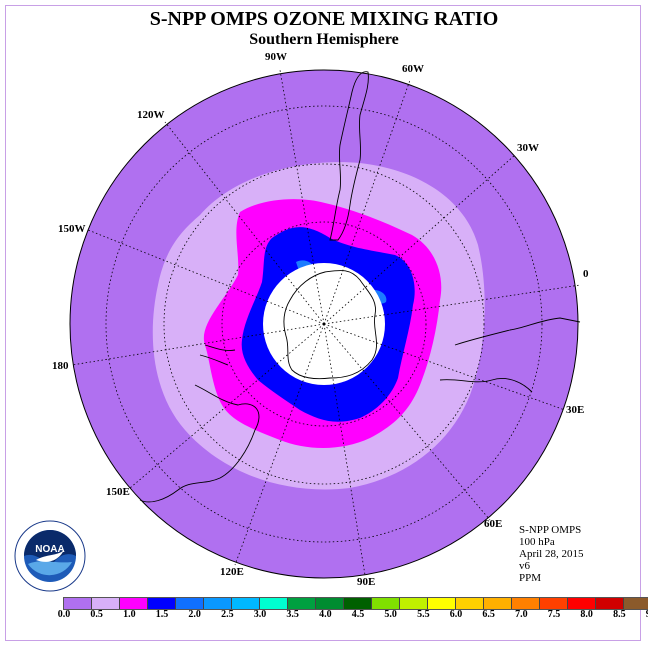 The image size is (648, 648). I want to click on info-date: April 28, 2015, so click(551, 554).